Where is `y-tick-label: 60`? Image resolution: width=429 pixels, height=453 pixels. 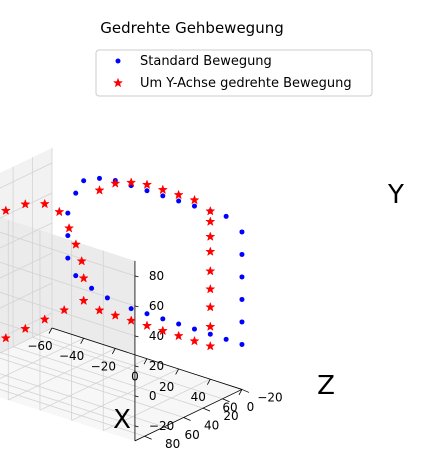
y-tick-label: 60 is located at coordinates (156, 306).